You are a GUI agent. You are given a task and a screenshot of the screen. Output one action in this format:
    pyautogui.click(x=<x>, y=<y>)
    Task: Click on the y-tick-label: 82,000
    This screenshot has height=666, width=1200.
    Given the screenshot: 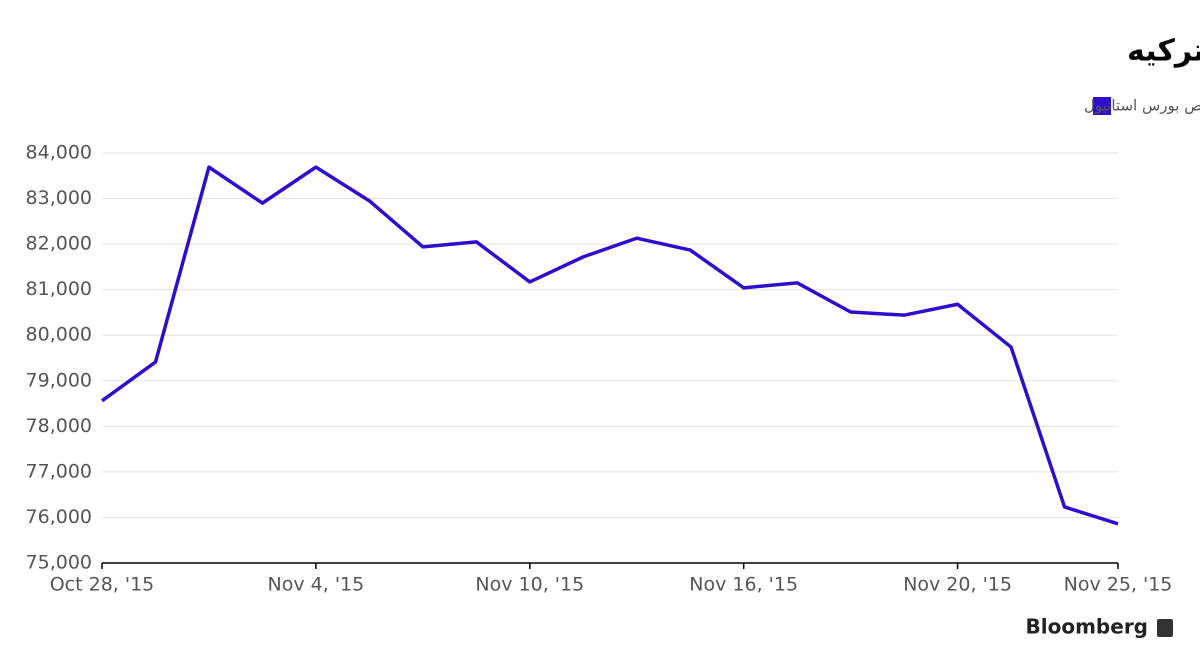 What is the action you would take?
    pyautogui.click(x=59, y=244)
    